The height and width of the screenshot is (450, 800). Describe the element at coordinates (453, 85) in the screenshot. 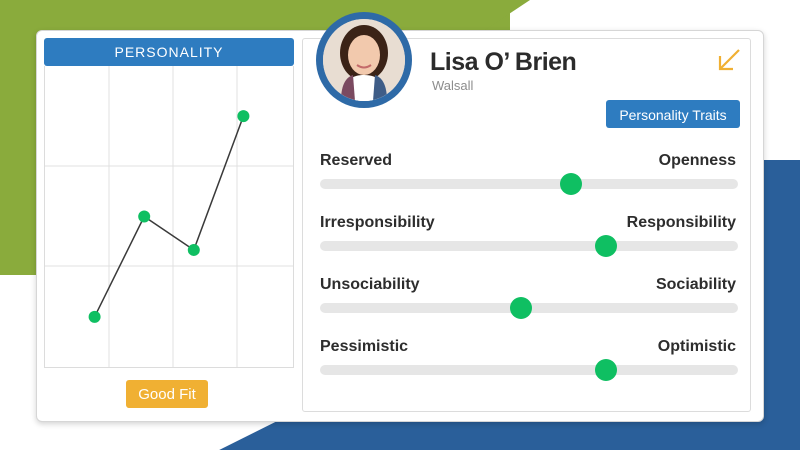

I see `profile-location: Walsall` at that location.